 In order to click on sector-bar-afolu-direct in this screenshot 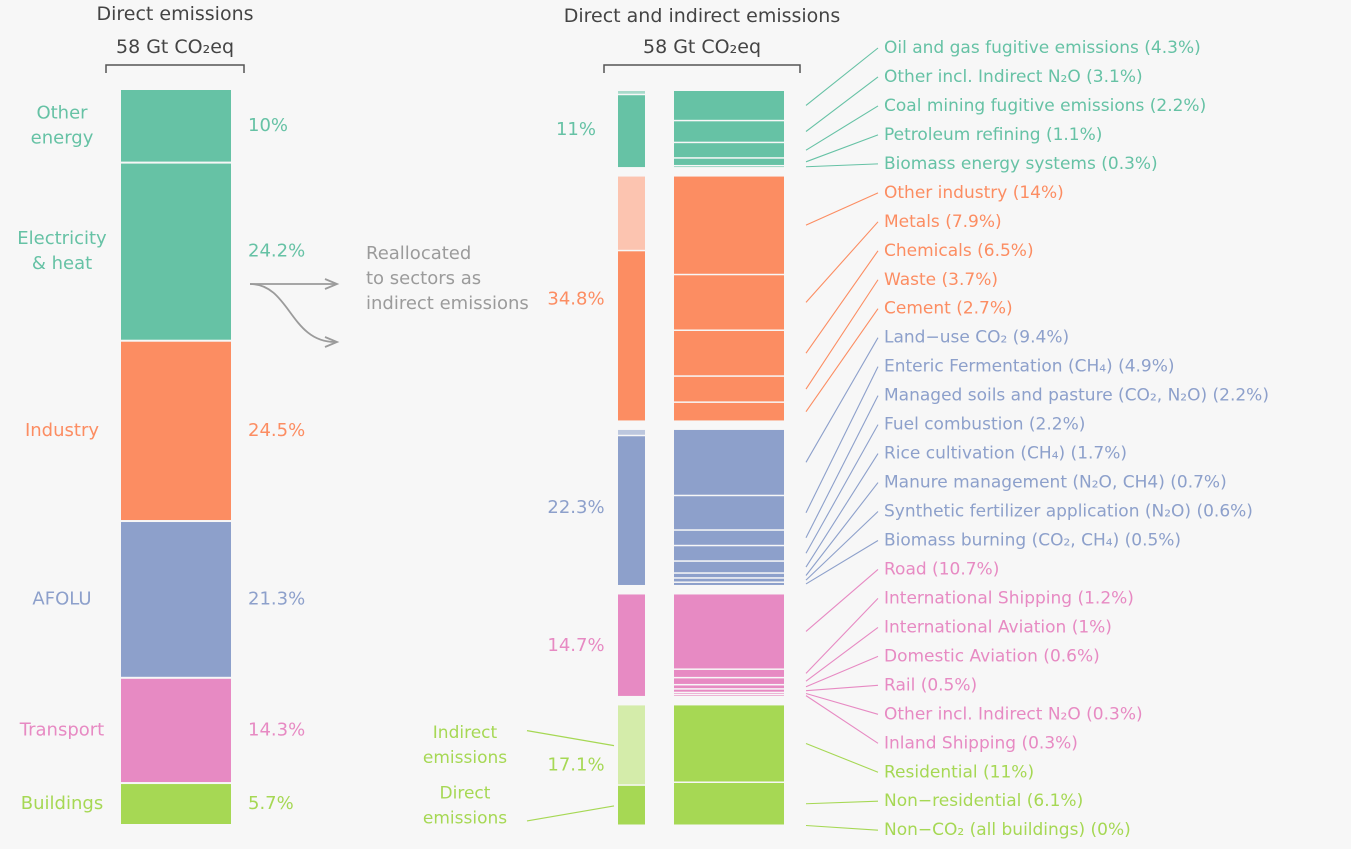, I will do `click(631, 510)`.